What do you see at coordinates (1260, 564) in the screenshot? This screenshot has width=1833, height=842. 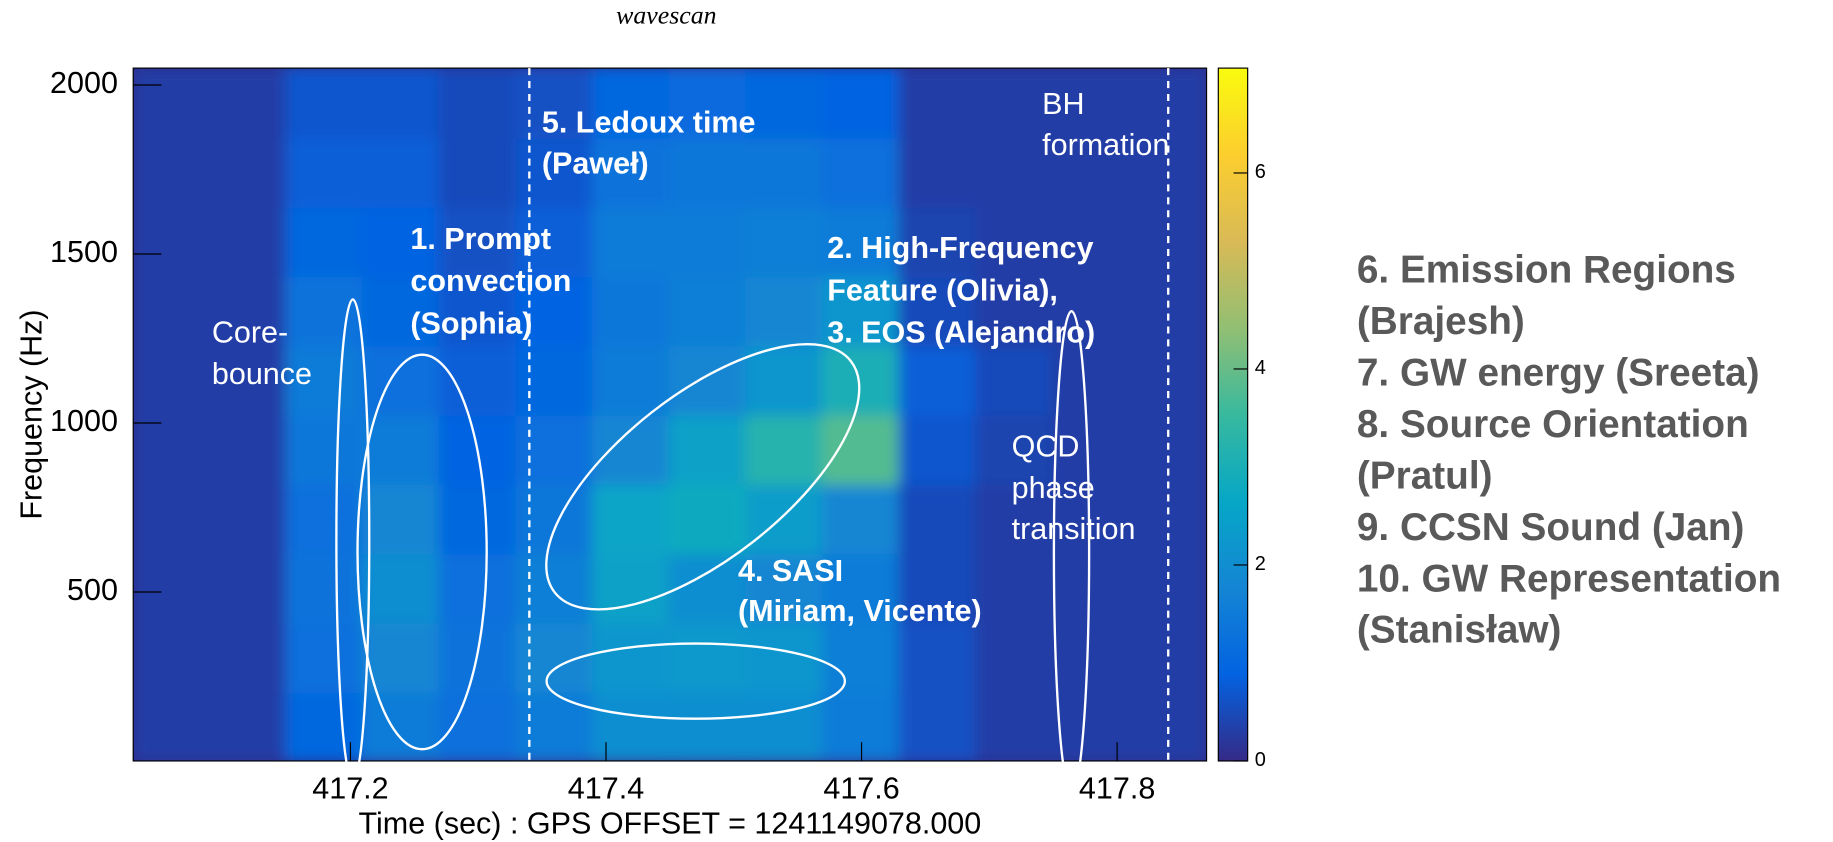 I see `colorbar-tick-label: 2` at bounding box center [1260, 564].